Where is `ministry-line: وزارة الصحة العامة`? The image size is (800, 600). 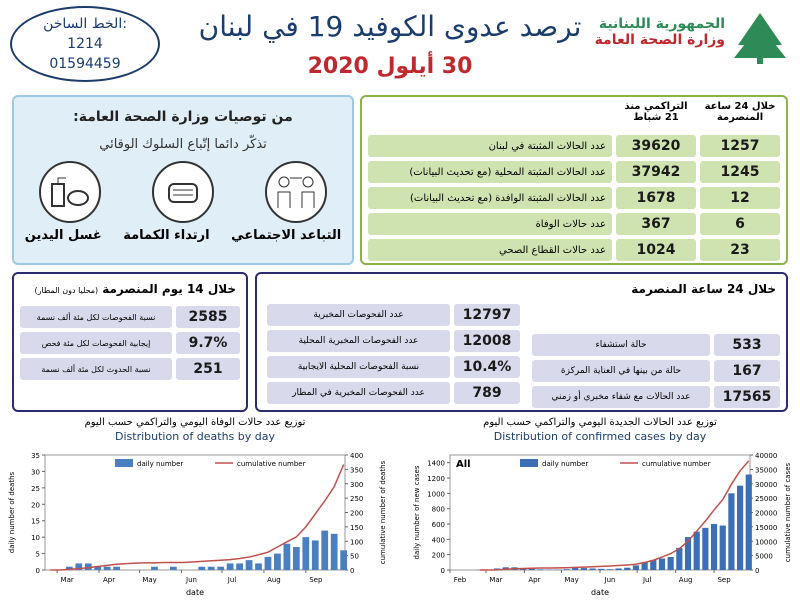 ministry-line: وزارة الصحة العامة is located at coordinates (659, 40).